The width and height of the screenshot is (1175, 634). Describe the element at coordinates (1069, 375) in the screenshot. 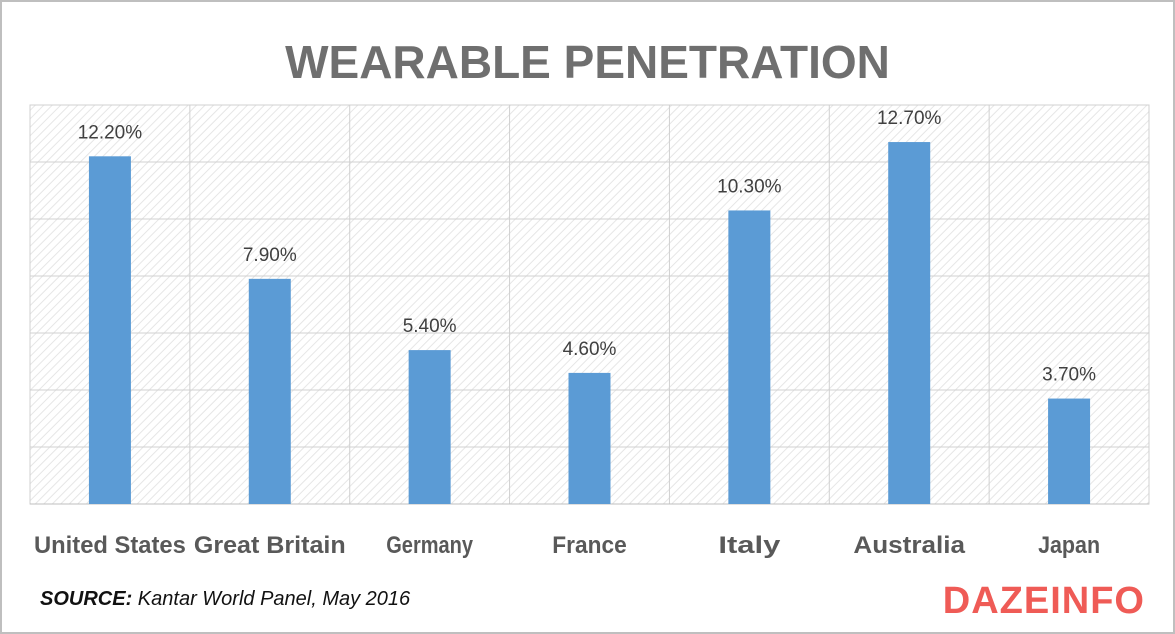

I see `data-label: 3.70%` at that location.